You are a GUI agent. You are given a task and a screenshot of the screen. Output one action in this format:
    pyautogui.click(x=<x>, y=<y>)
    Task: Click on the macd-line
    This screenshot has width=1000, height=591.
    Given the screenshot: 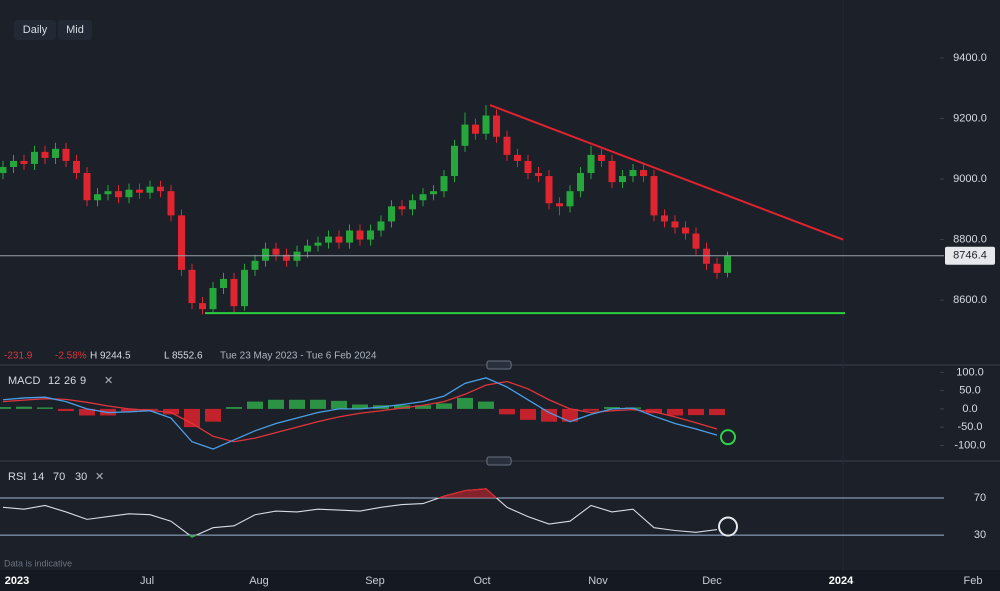 What is the action you would take?
    pyautogui.click(x=360, y=413)
    